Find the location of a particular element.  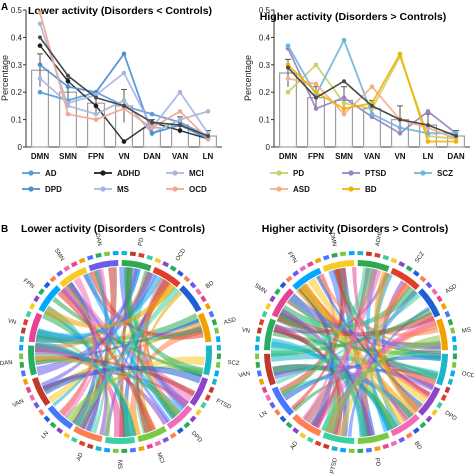

chord-label: DMN is located at coordinates (332, 239).